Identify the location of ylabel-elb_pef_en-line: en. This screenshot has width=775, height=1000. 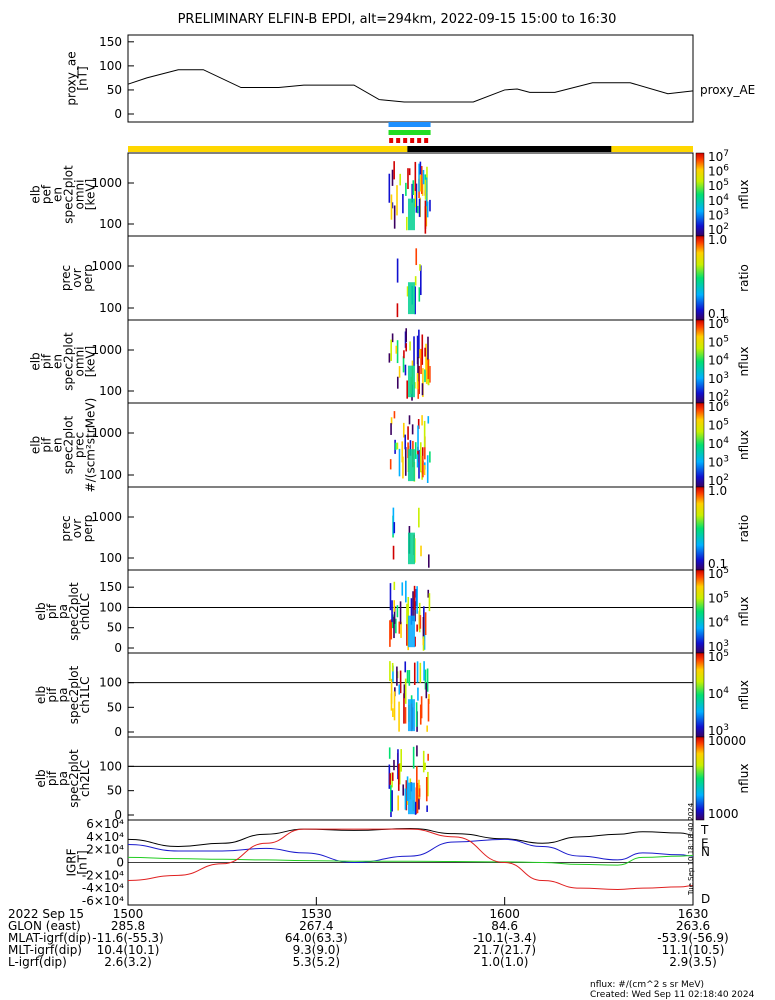
(58, 194).